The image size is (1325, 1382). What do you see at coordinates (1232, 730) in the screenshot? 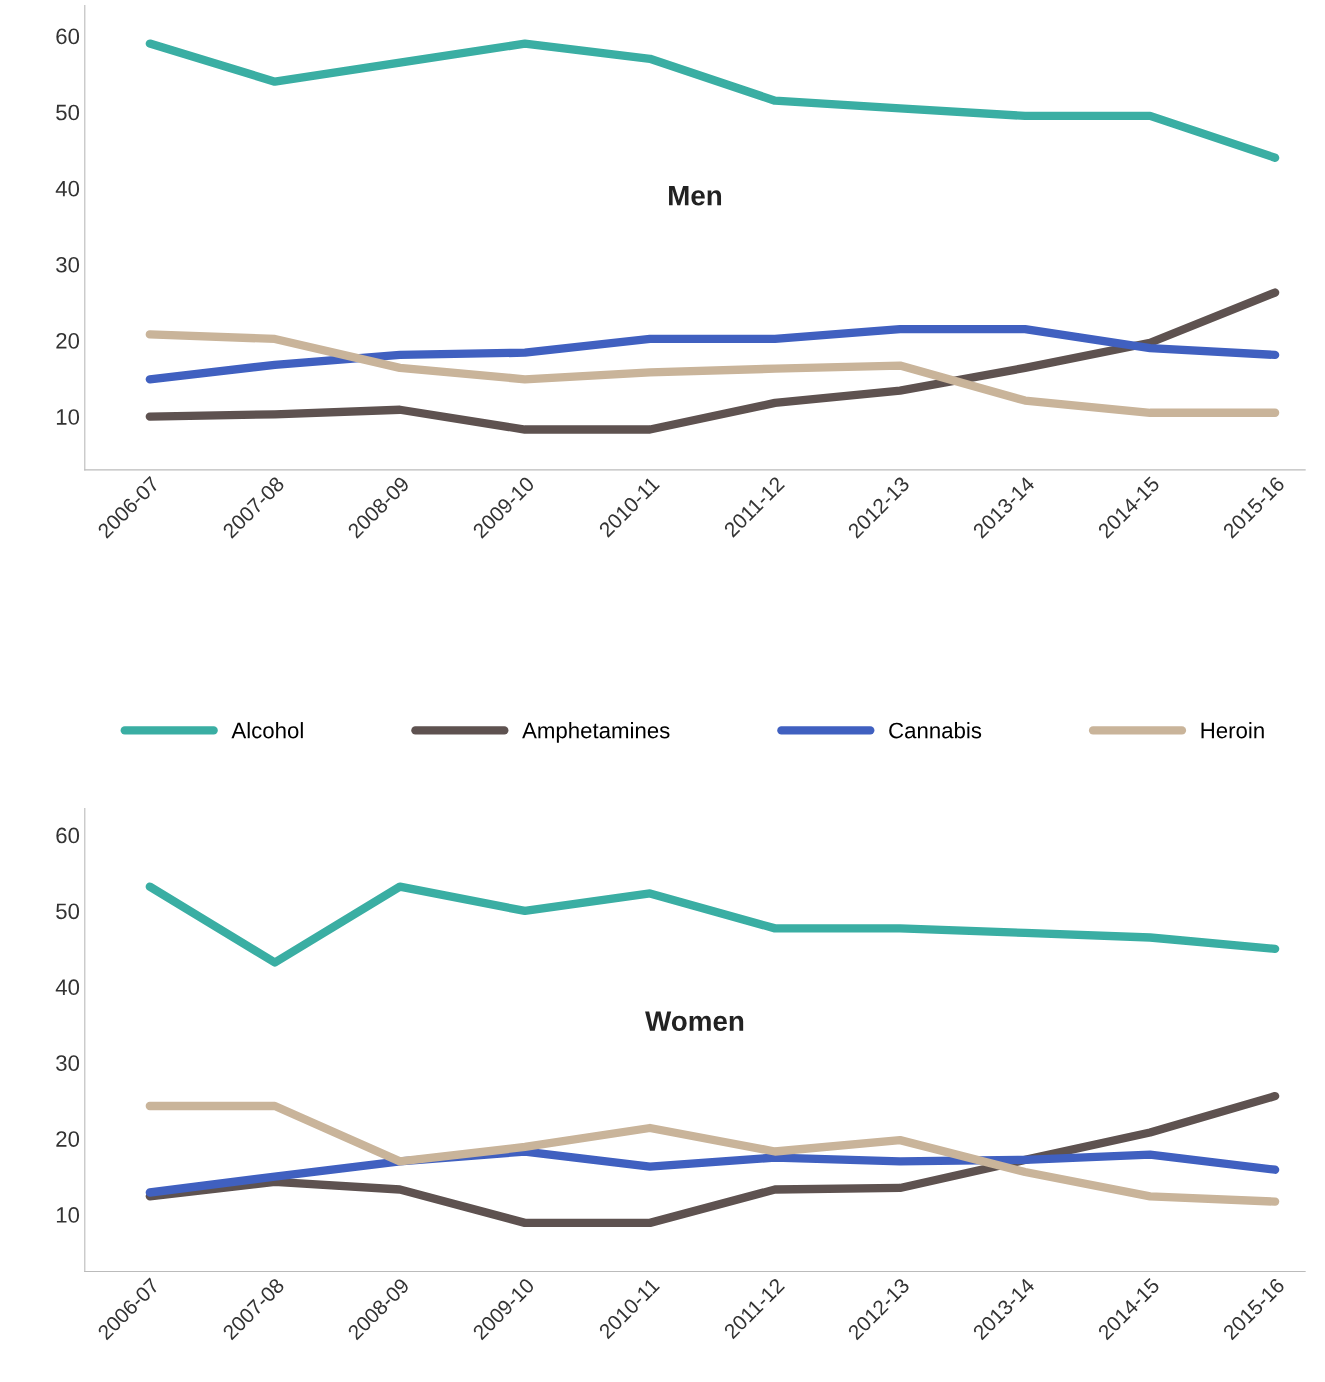
I see `legend-label: Heroin` at bounding box center [1232, 730].